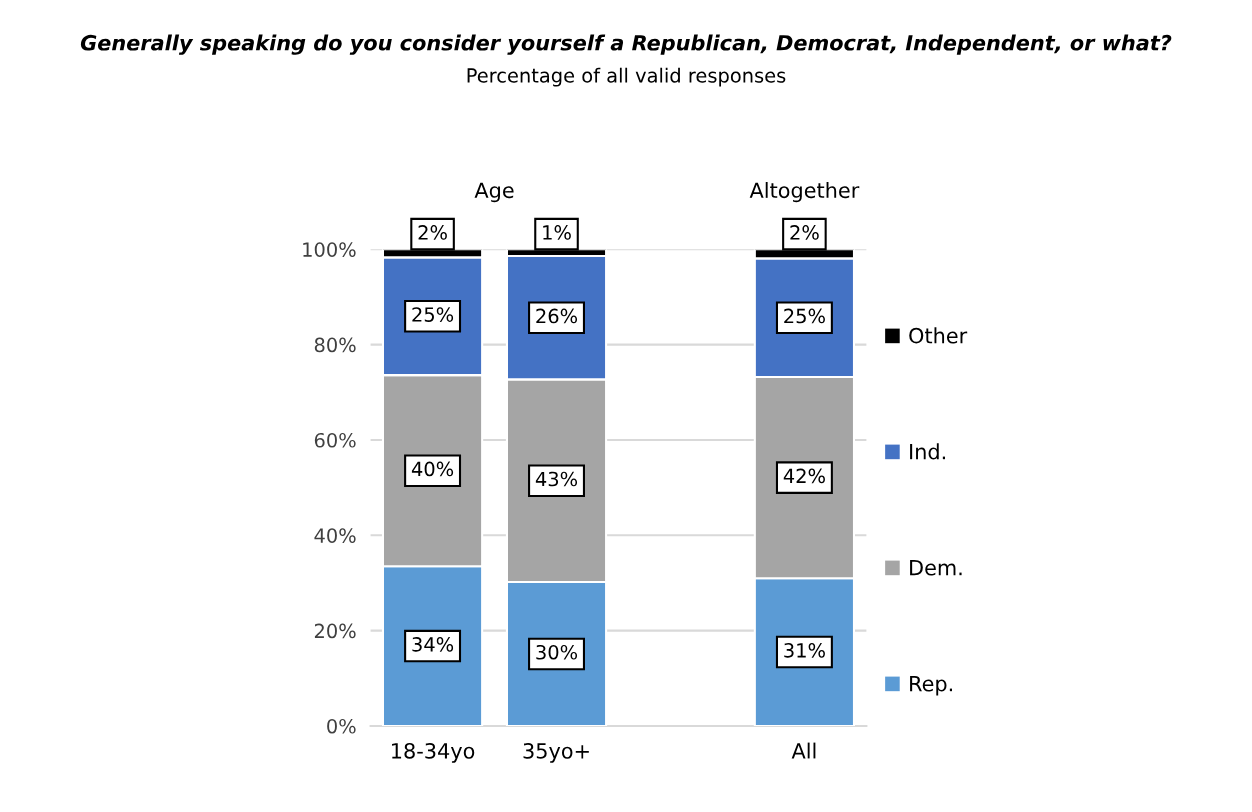  I want to click on x-tick-label: All, so click(803, 750).